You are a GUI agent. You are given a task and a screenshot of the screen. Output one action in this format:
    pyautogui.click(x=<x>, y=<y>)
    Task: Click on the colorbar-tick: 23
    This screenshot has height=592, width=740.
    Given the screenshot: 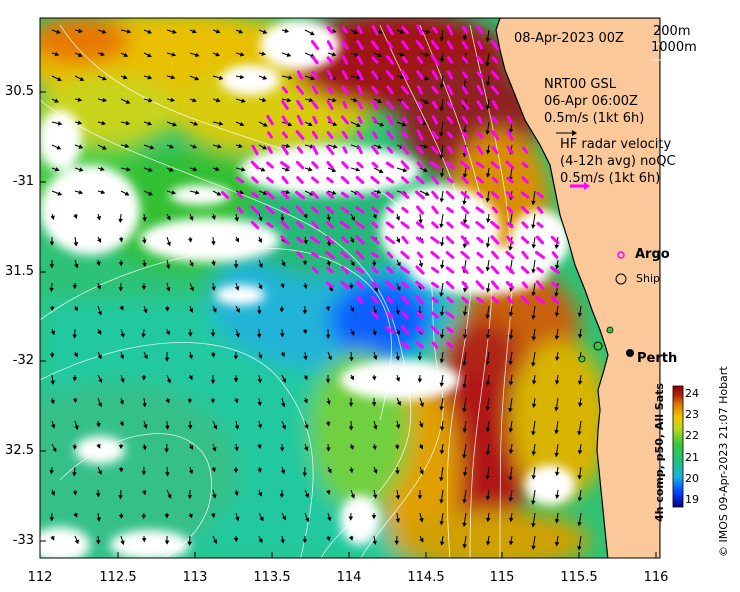 What is the action you would take?
    pyautogui.click(x=692, y=414)
    